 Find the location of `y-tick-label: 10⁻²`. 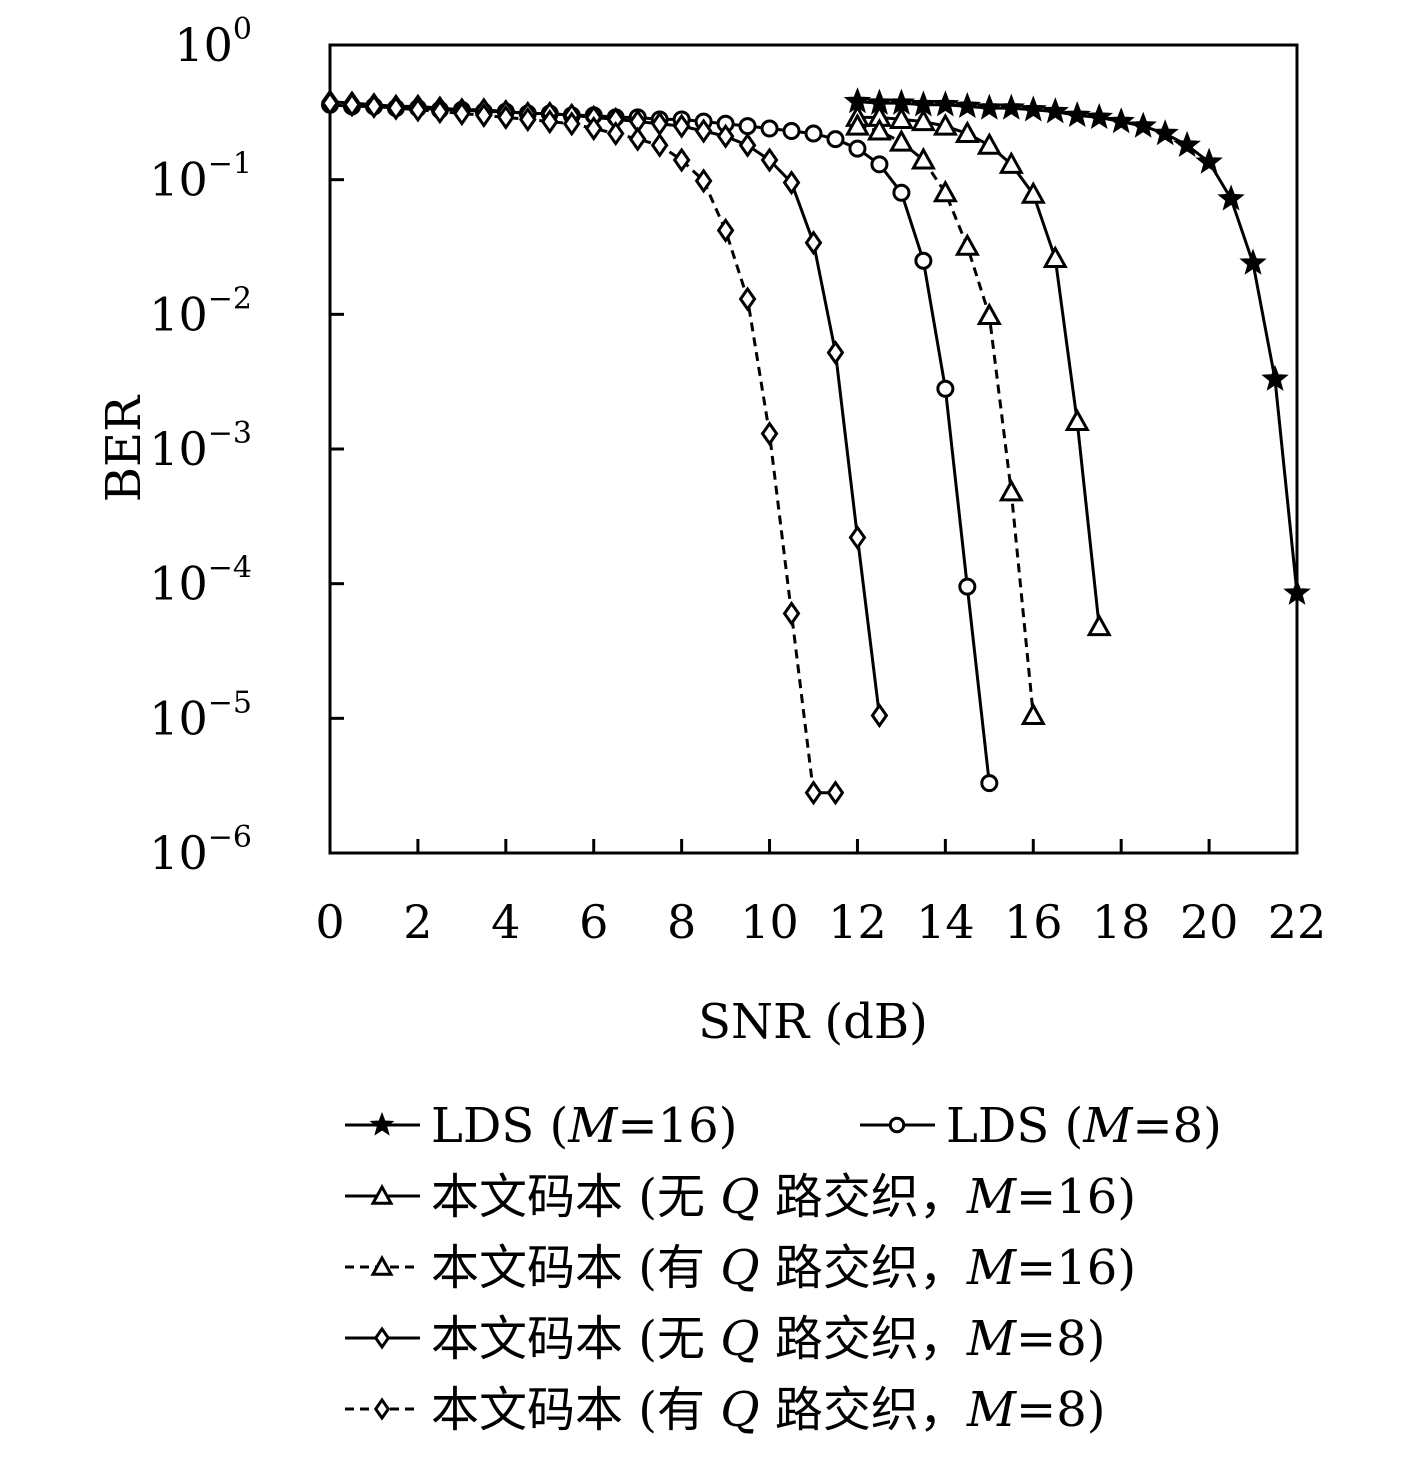

y-tick-label: 10⁻² is located at coordinates (200, 311).